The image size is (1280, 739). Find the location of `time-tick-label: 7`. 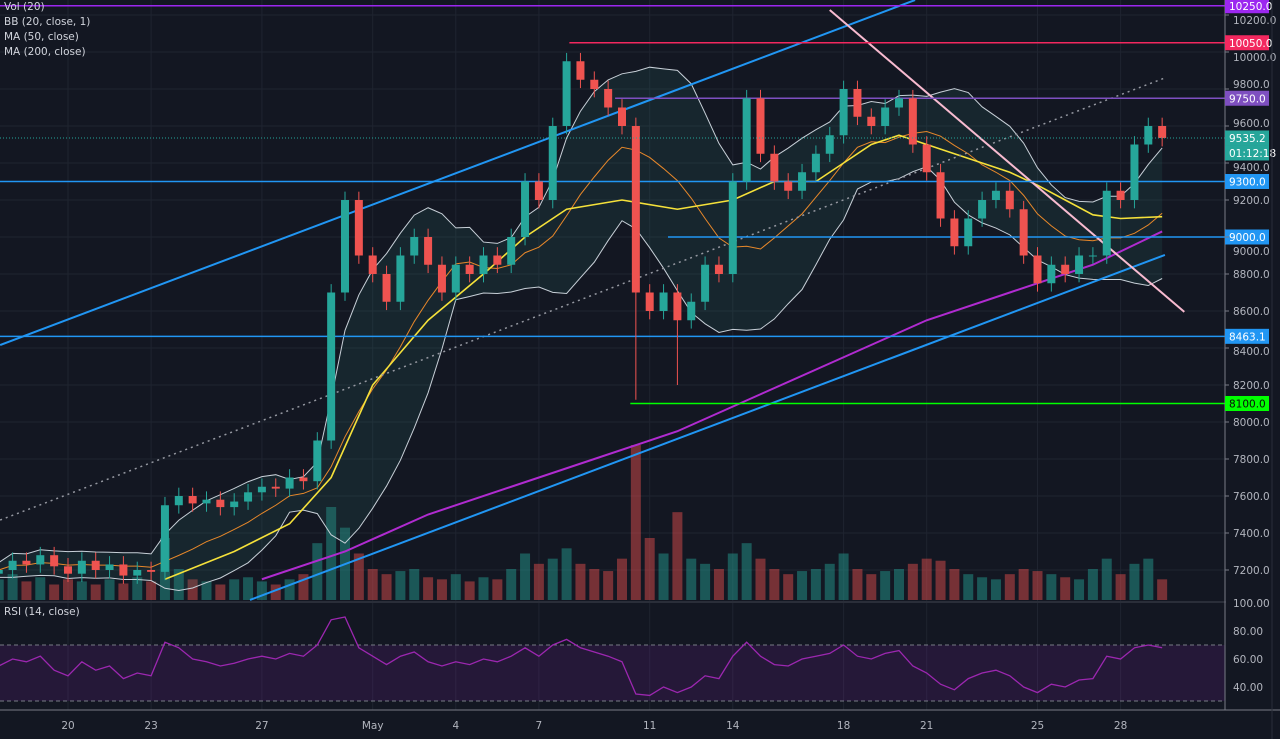

time-tick-label: 7 is located at coordinates (539, 726).